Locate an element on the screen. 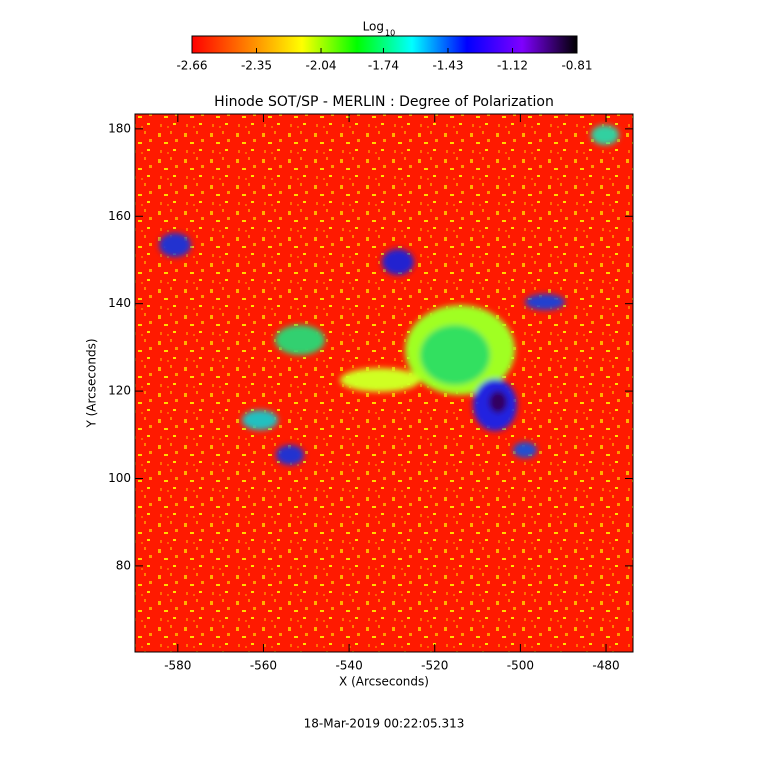 The height and width of the screenshot is (768, 768). x-tick-label: -580 is located at coordinates (177, 666).